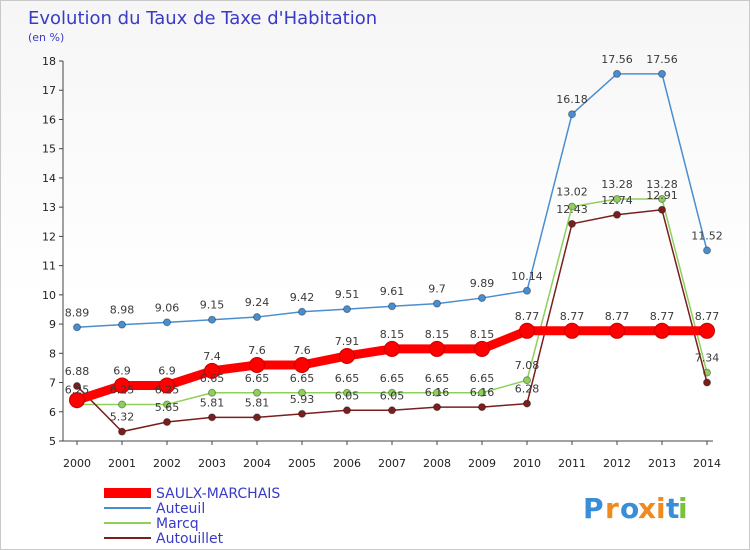 Image resolution: width=750 pixels, height=550 pixels. I want to click on logo-letter: o, so click(629, 508).